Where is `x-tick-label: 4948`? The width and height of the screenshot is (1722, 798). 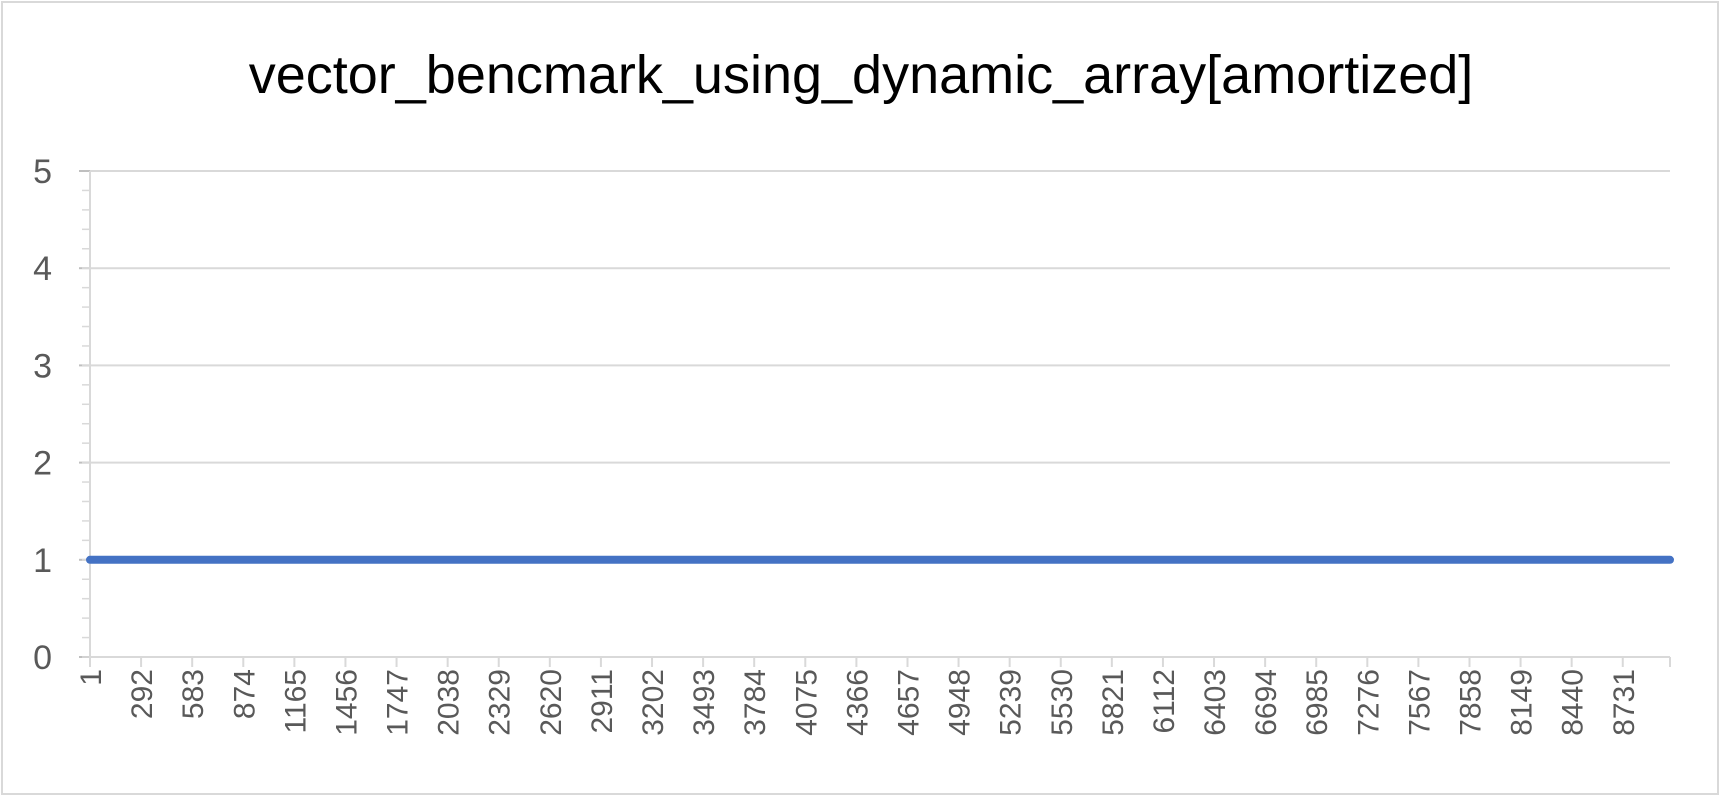
x-tick-label: 4948 is located at coordinates (960, 702).